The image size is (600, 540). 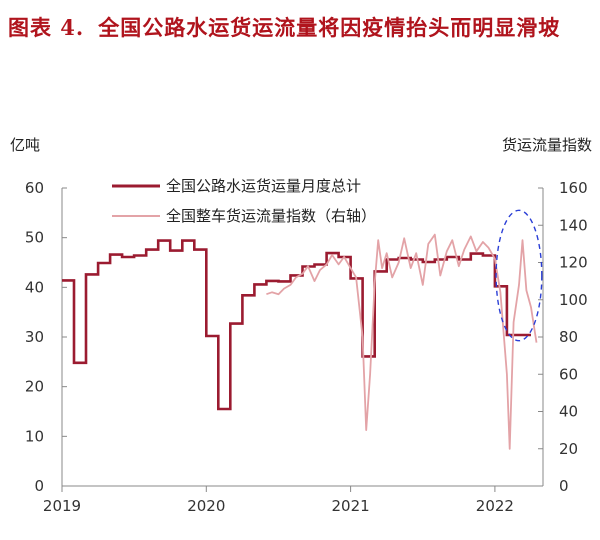 I want to click on left-tick-label: 60, so click(x=34, y=188).